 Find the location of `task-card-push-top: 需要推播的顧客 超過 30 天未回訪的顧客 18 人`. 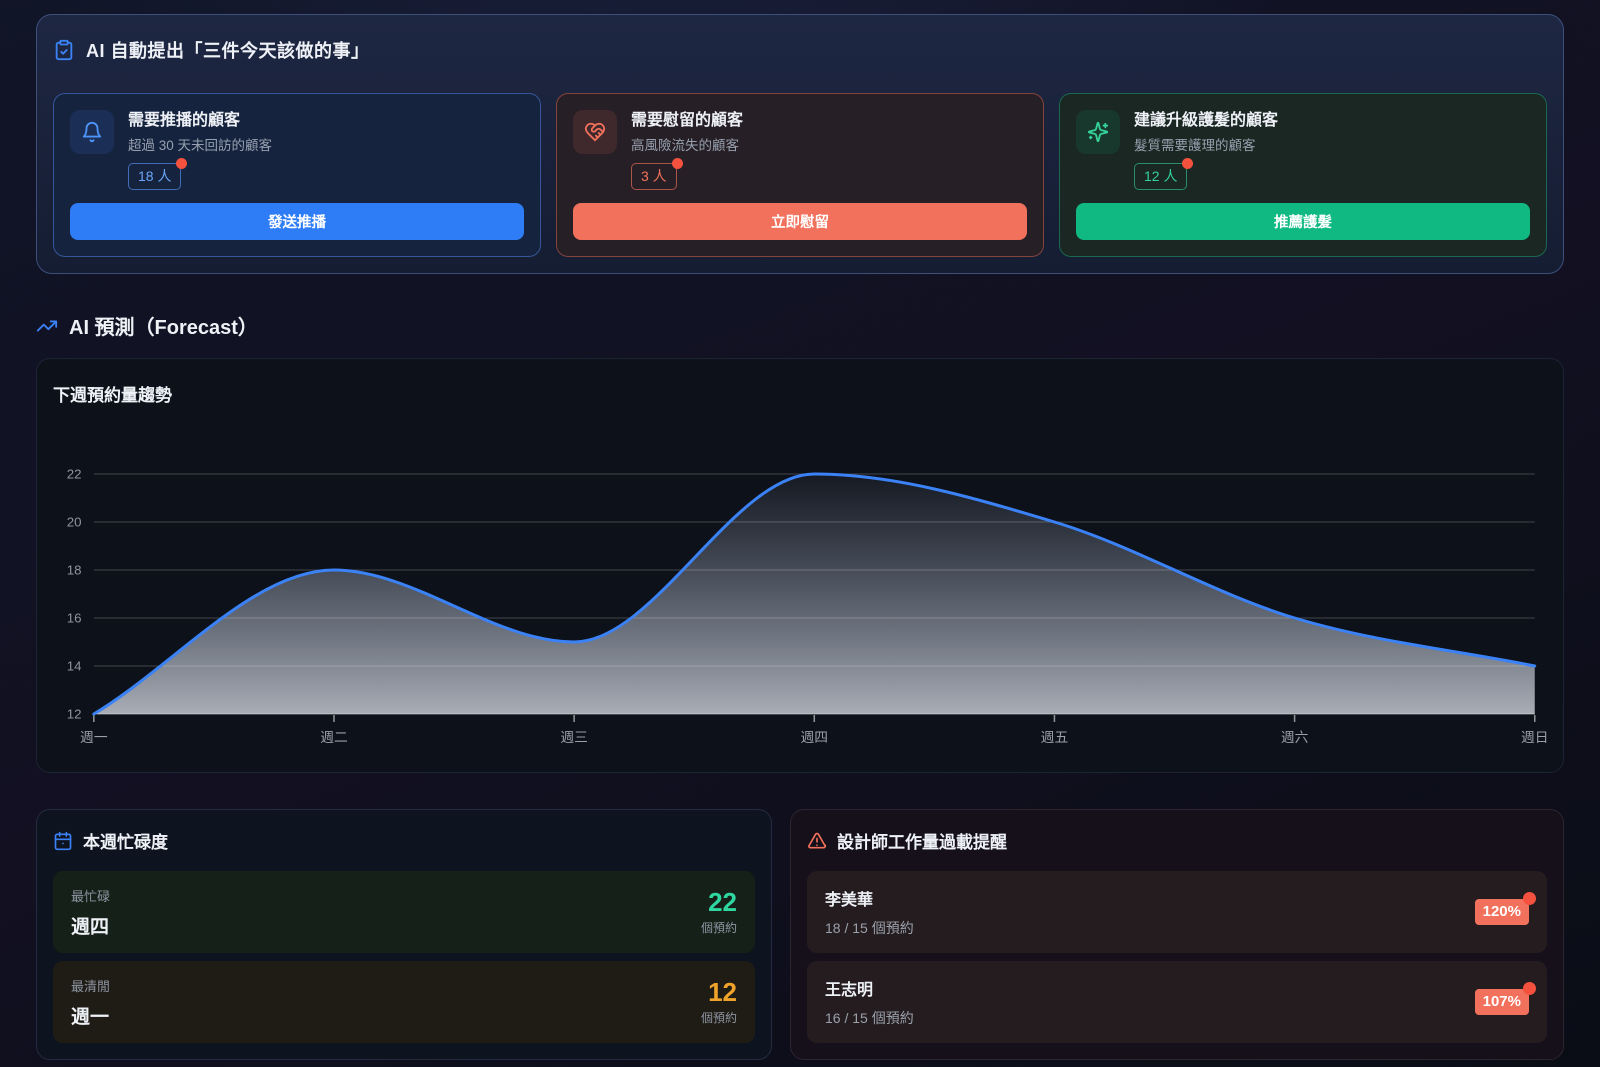

task-card-push-top: 需要推播的顧客 超過 30 天未回訪的顧客 18 人 is located at coordinates (297, 150).